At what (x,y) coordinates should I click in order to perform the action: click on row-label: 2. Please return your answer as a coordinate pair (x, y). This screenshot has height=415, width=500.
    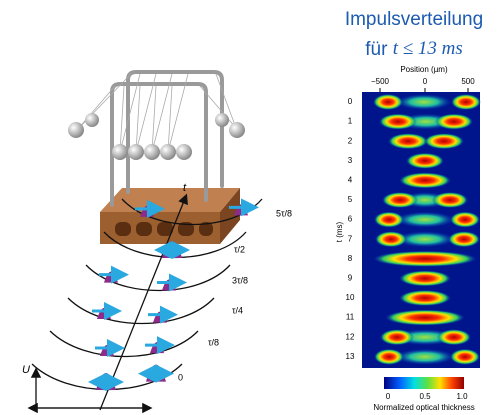
    Looking at the image, I should click on (350, 140).